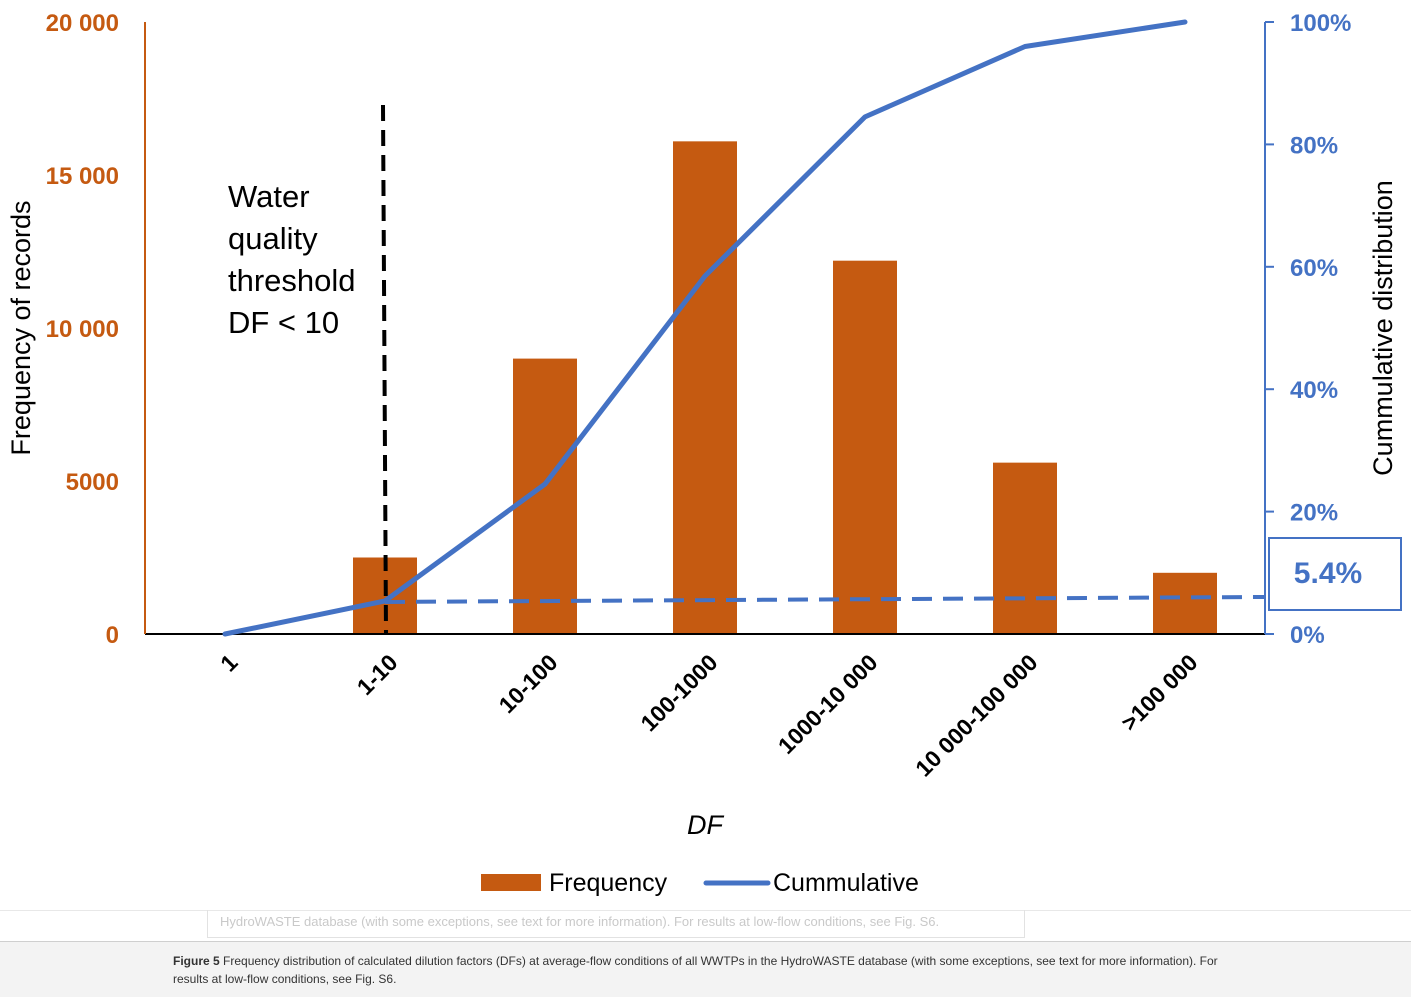  I want to click on x-tick-label: 10-100, so click(528, 683).